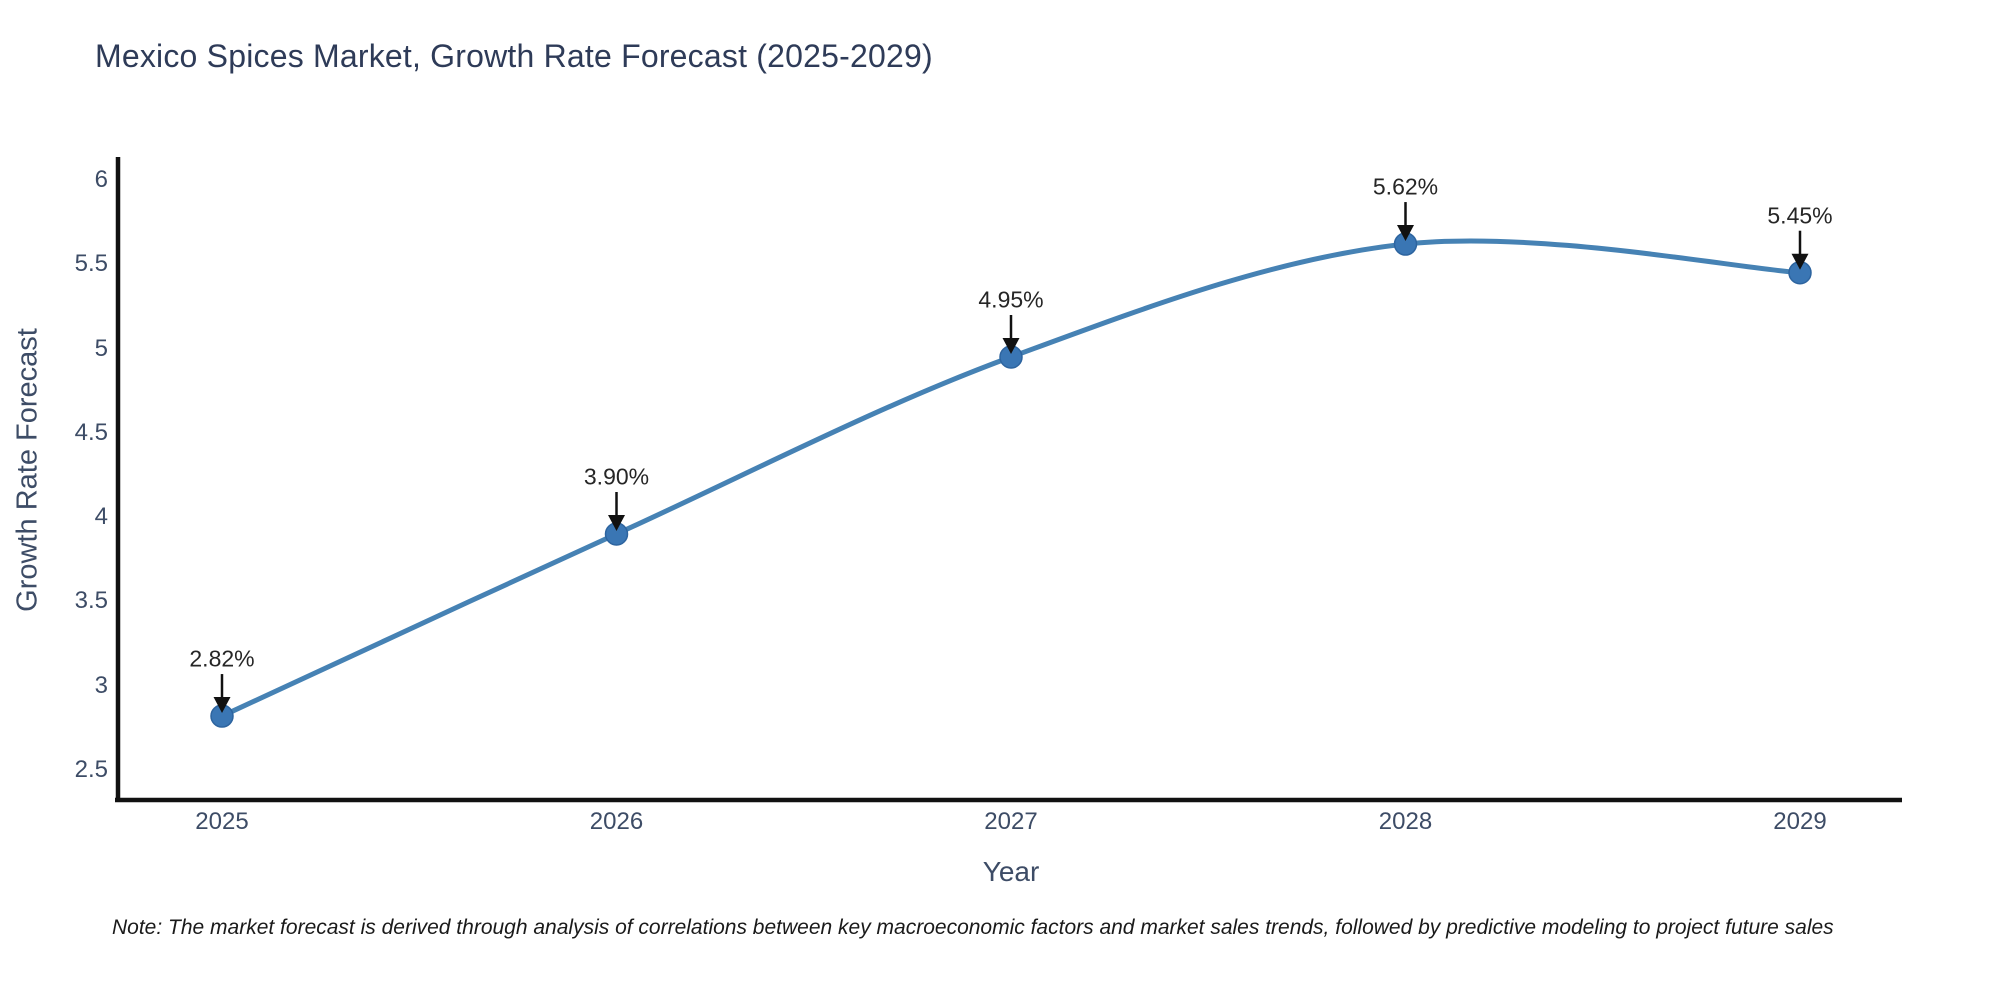  Describe the element at coordinates (1011, 299) in the screenshot. I see `point-value-annotation: 4.95%` at that location.